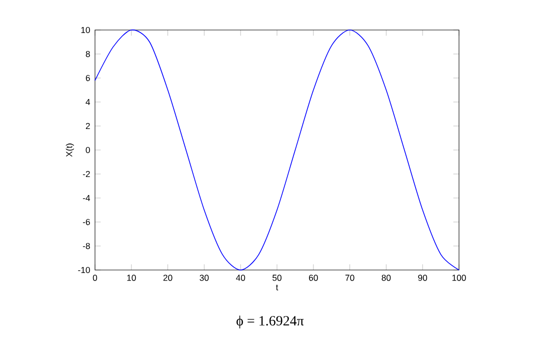 The width and height of the screenshot is (550, 350). What do you see at coordinates (270, 322) in the screenshot?
I see `text: ϕ = 1.6924π` at bounding box center [270, 322].